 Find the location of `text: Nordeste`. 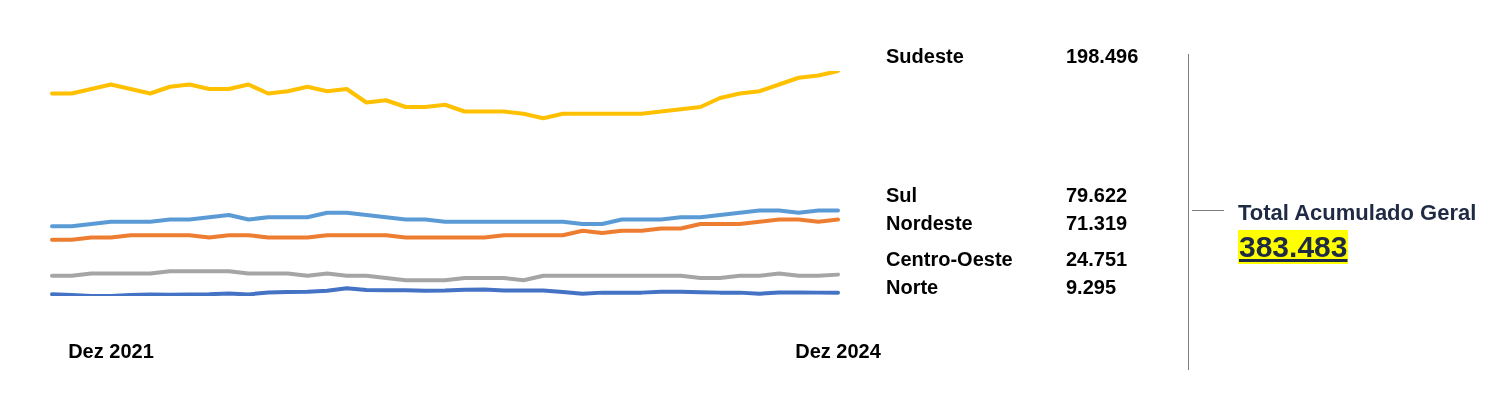

text: Nordeste is located at coordinates (929, 223).